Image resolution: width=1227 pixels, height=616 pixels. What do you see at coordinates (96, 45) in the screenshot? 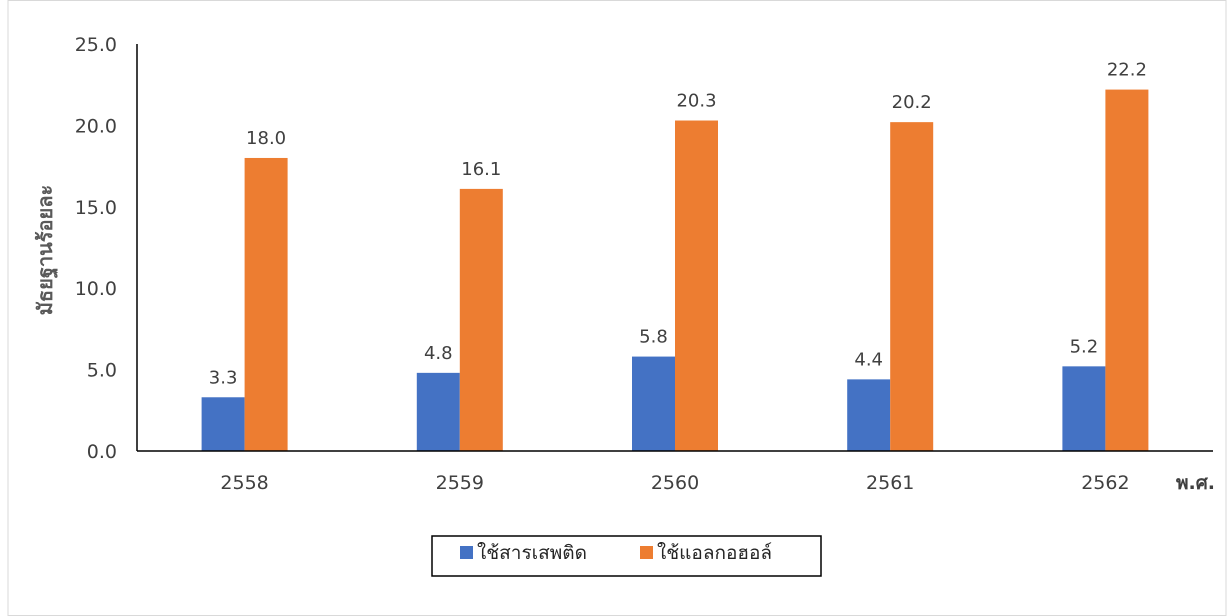
I see `y-tick-label: 25.0` at bounding box center [96, 45].